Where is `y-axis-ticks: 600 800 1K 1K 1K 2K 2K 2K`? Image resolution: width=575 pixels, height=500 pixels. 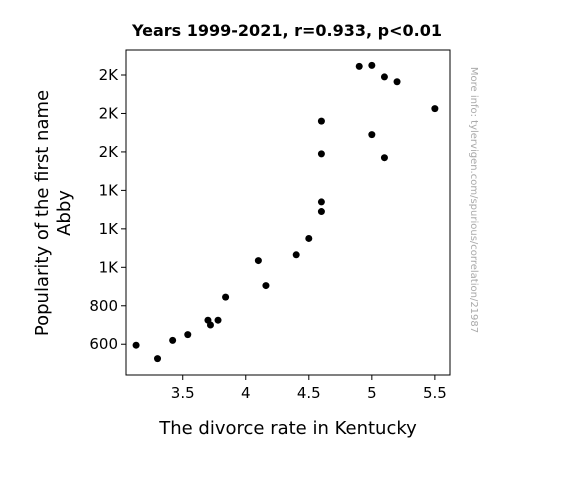
y-axis-ticks: 600 800 1K 1K 1K 2K 2K 2K is located at coordinates (107, 209).